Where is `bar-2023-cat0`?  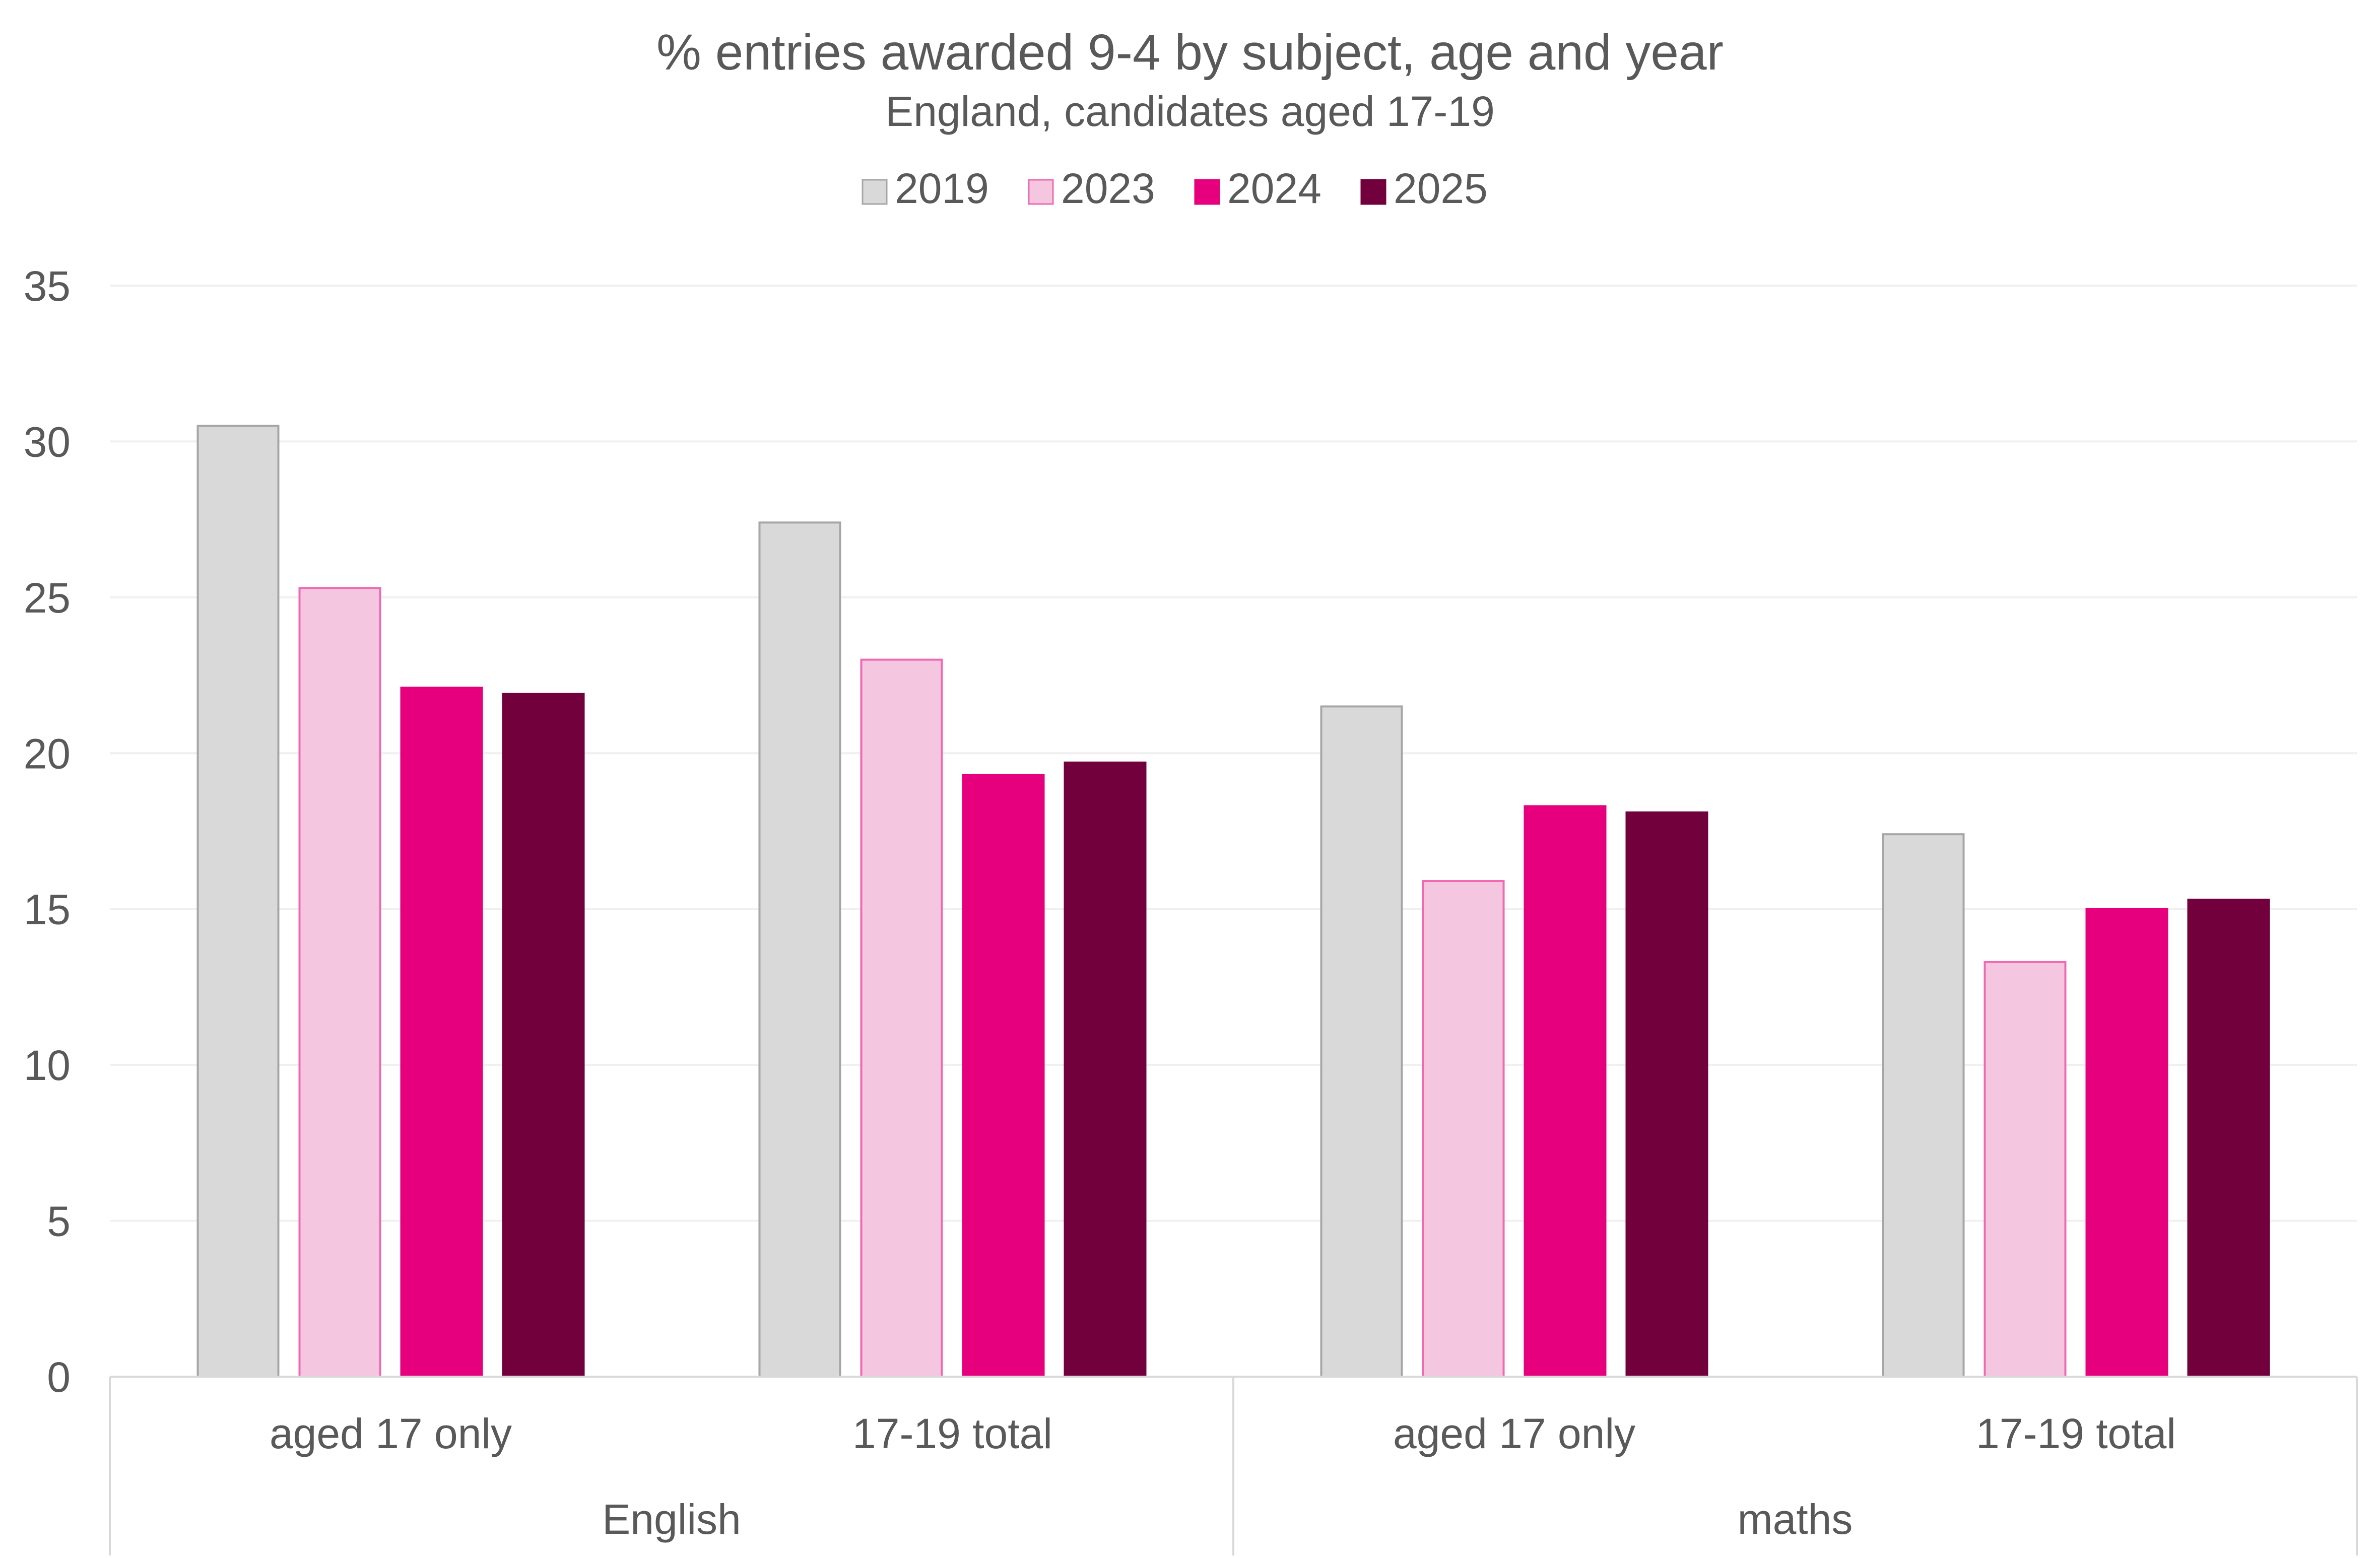 bar-2023-cat0 is located at coordinates (339, 983).